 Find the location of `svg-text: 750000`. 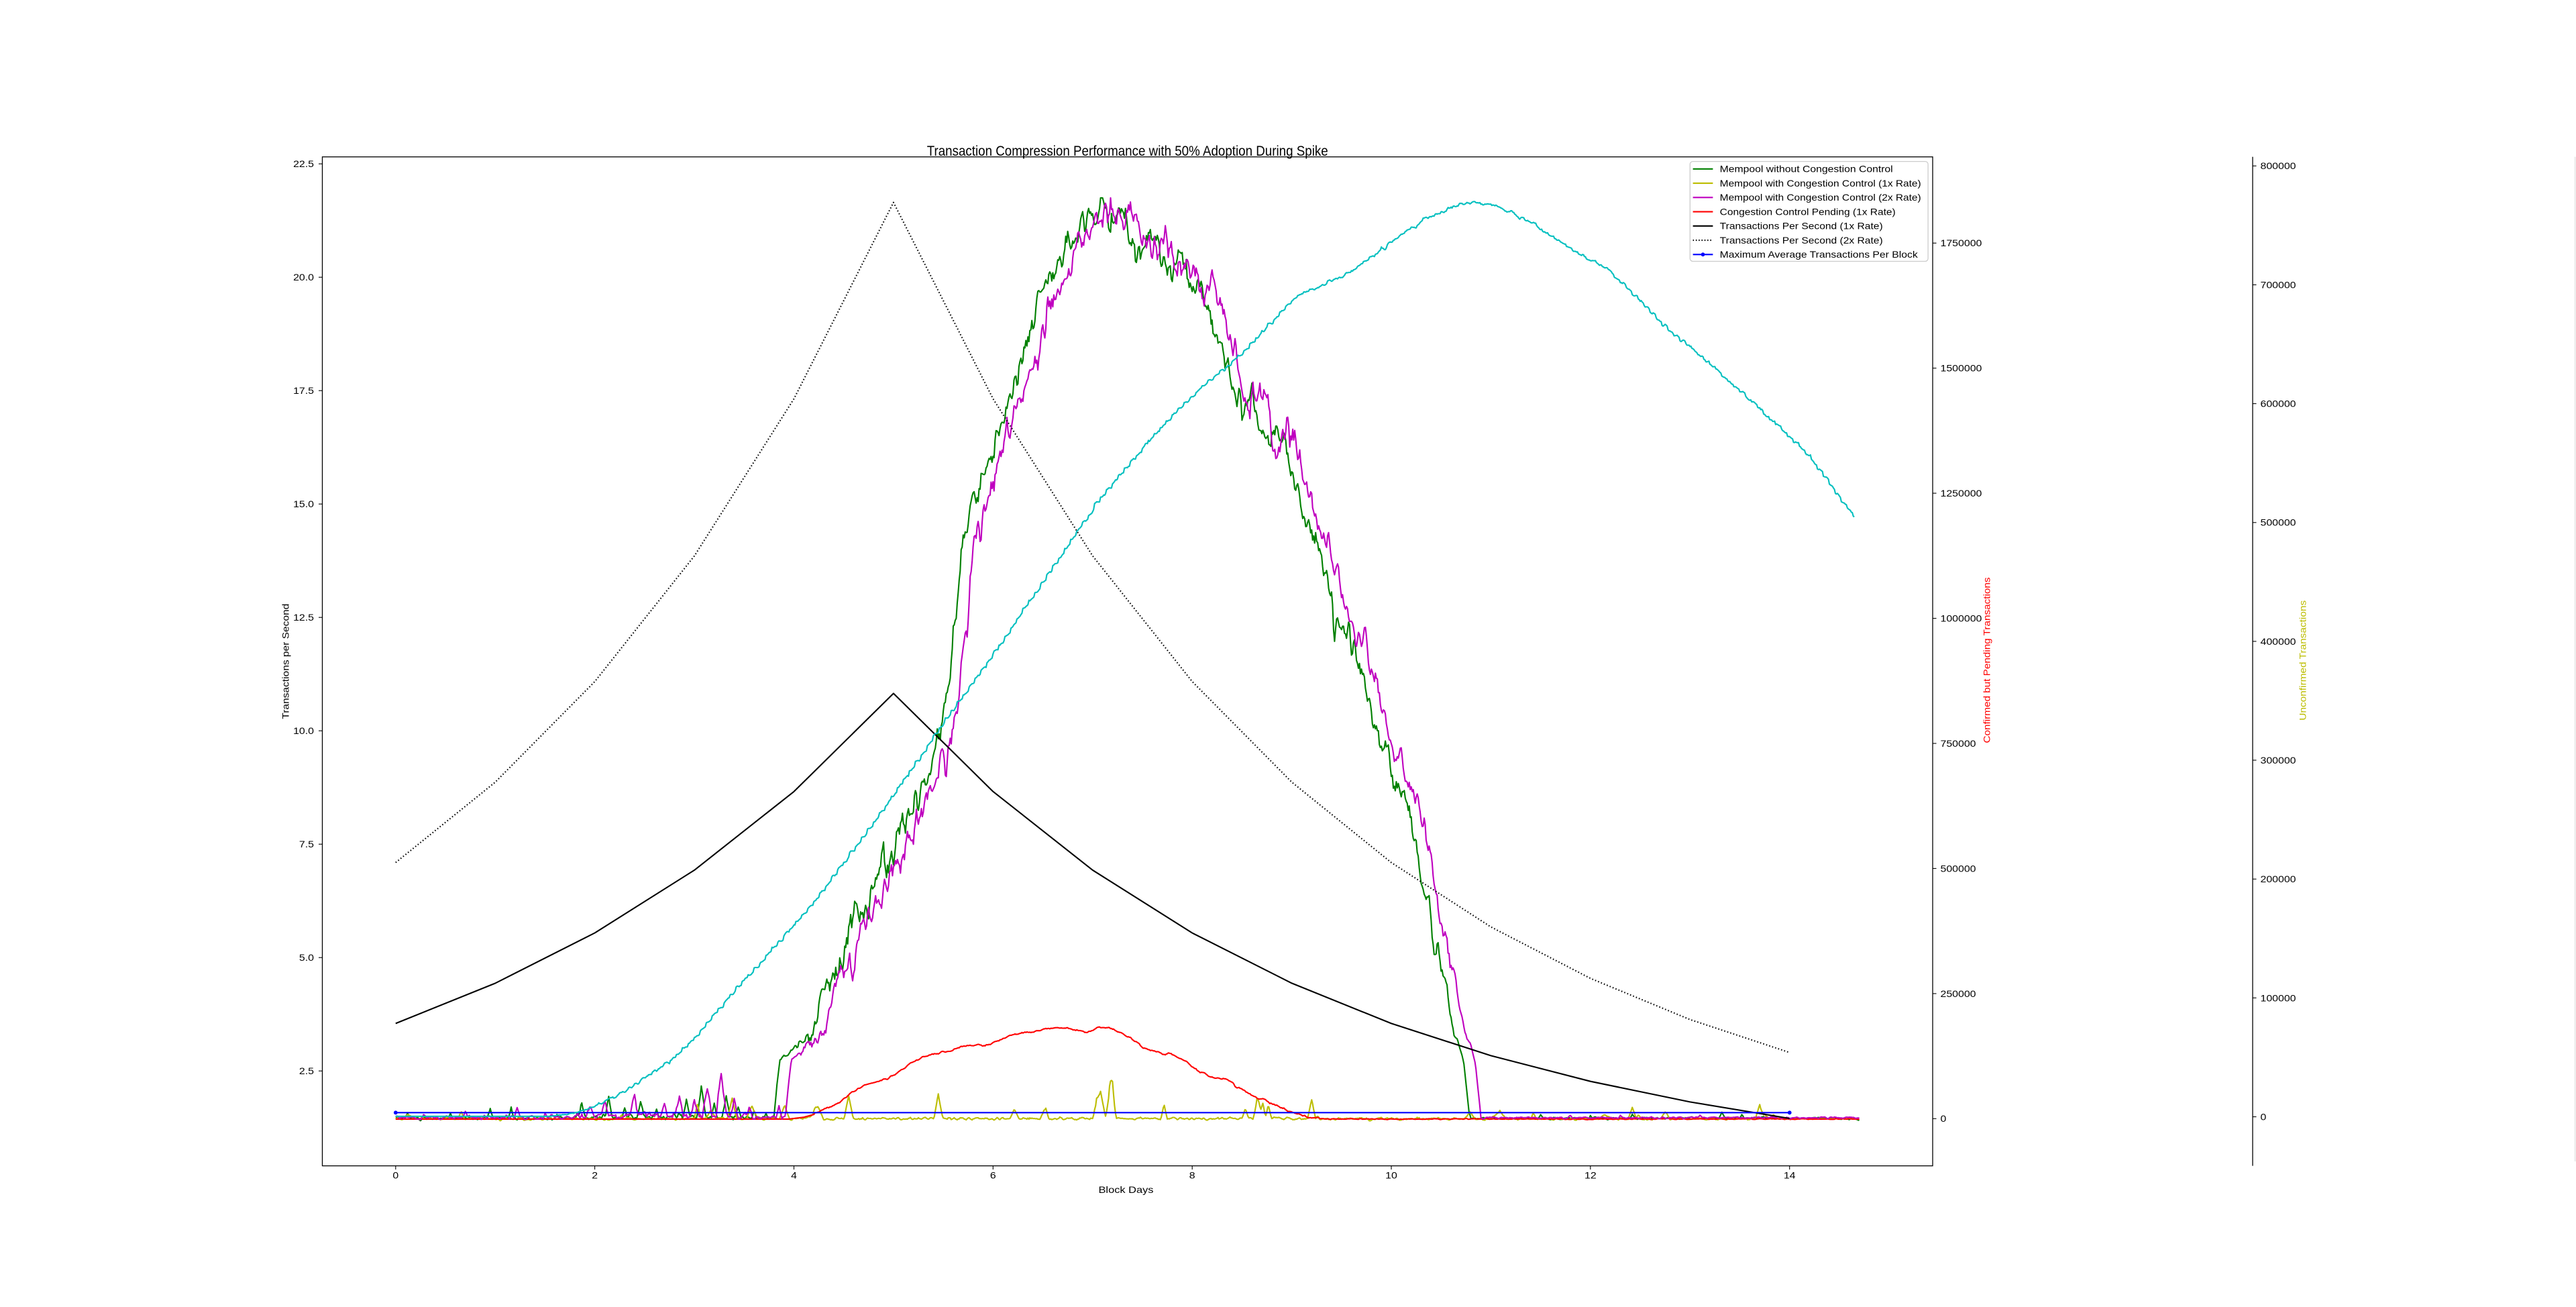

svg-text: 750000 is located at coordinates (1958, 743).